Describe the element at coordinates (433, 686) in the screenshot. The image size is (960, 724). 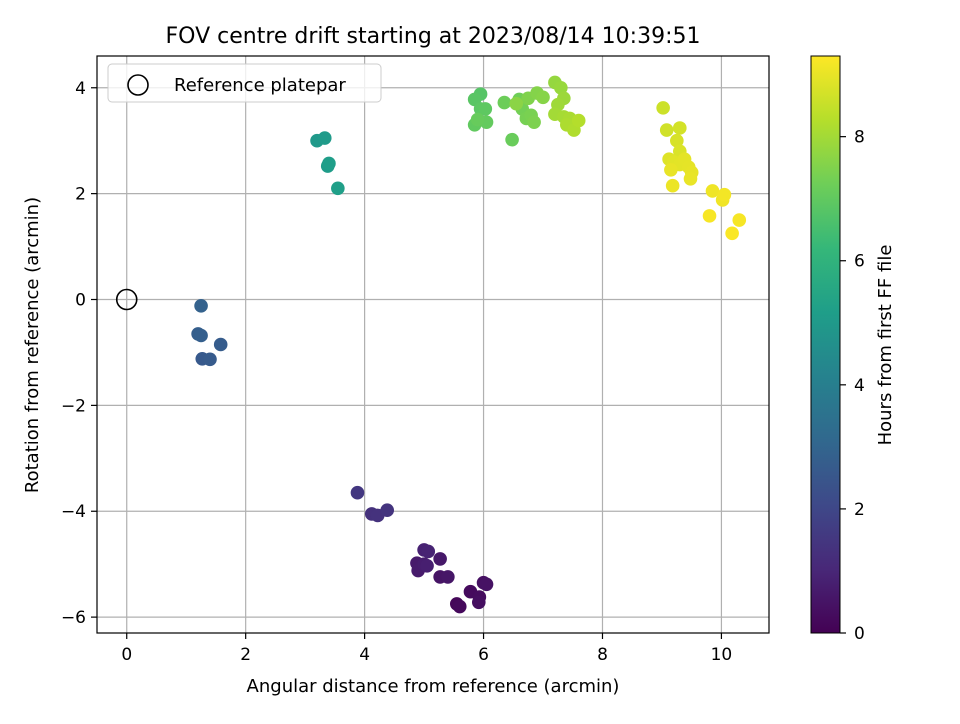
I see `x-axis-label: Angular distance from reference (arcmin)` at that location.